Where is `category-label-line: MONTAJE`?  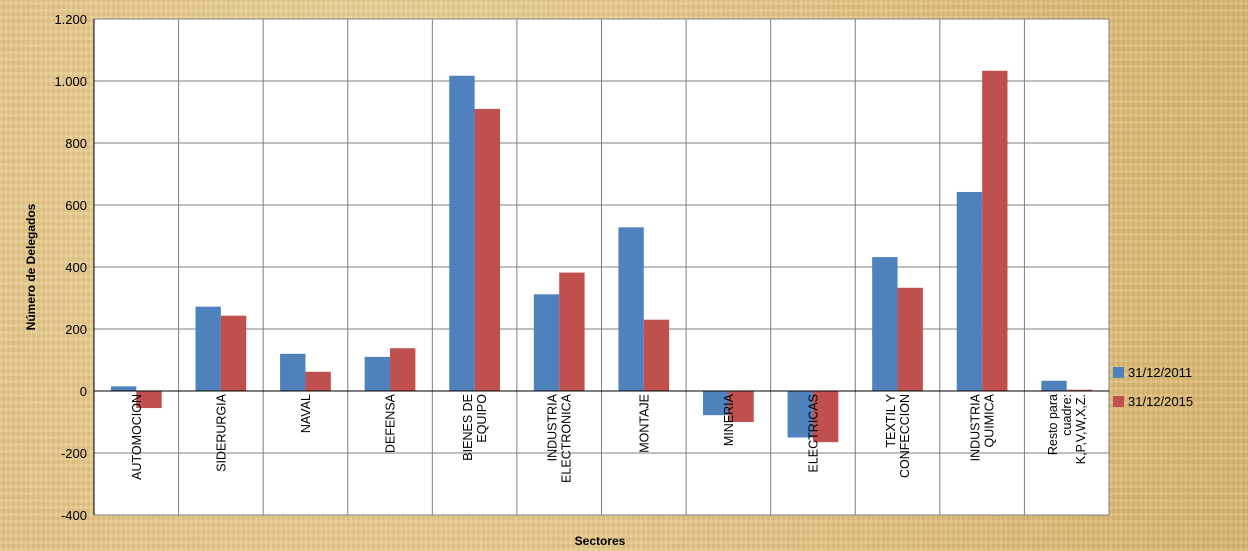 category-label-line: MONTAJE is located at coordinates (644, 423).